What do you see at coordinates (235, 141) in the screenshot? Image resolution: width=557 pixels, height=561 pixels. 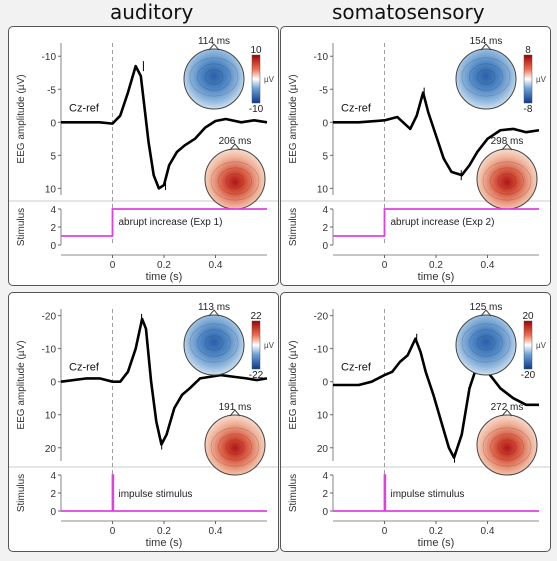 I see `topomap-latency-label: 206 ms` at bounding box center [235, 141].